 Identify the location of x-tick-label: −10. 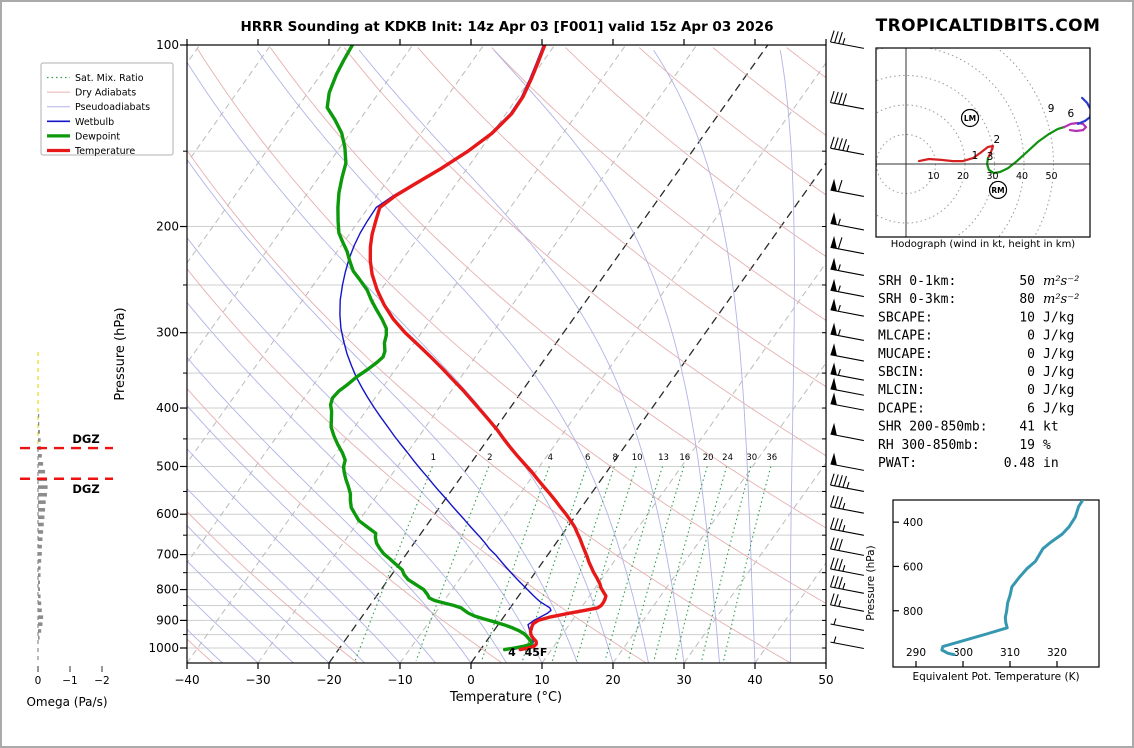
(399, 680).